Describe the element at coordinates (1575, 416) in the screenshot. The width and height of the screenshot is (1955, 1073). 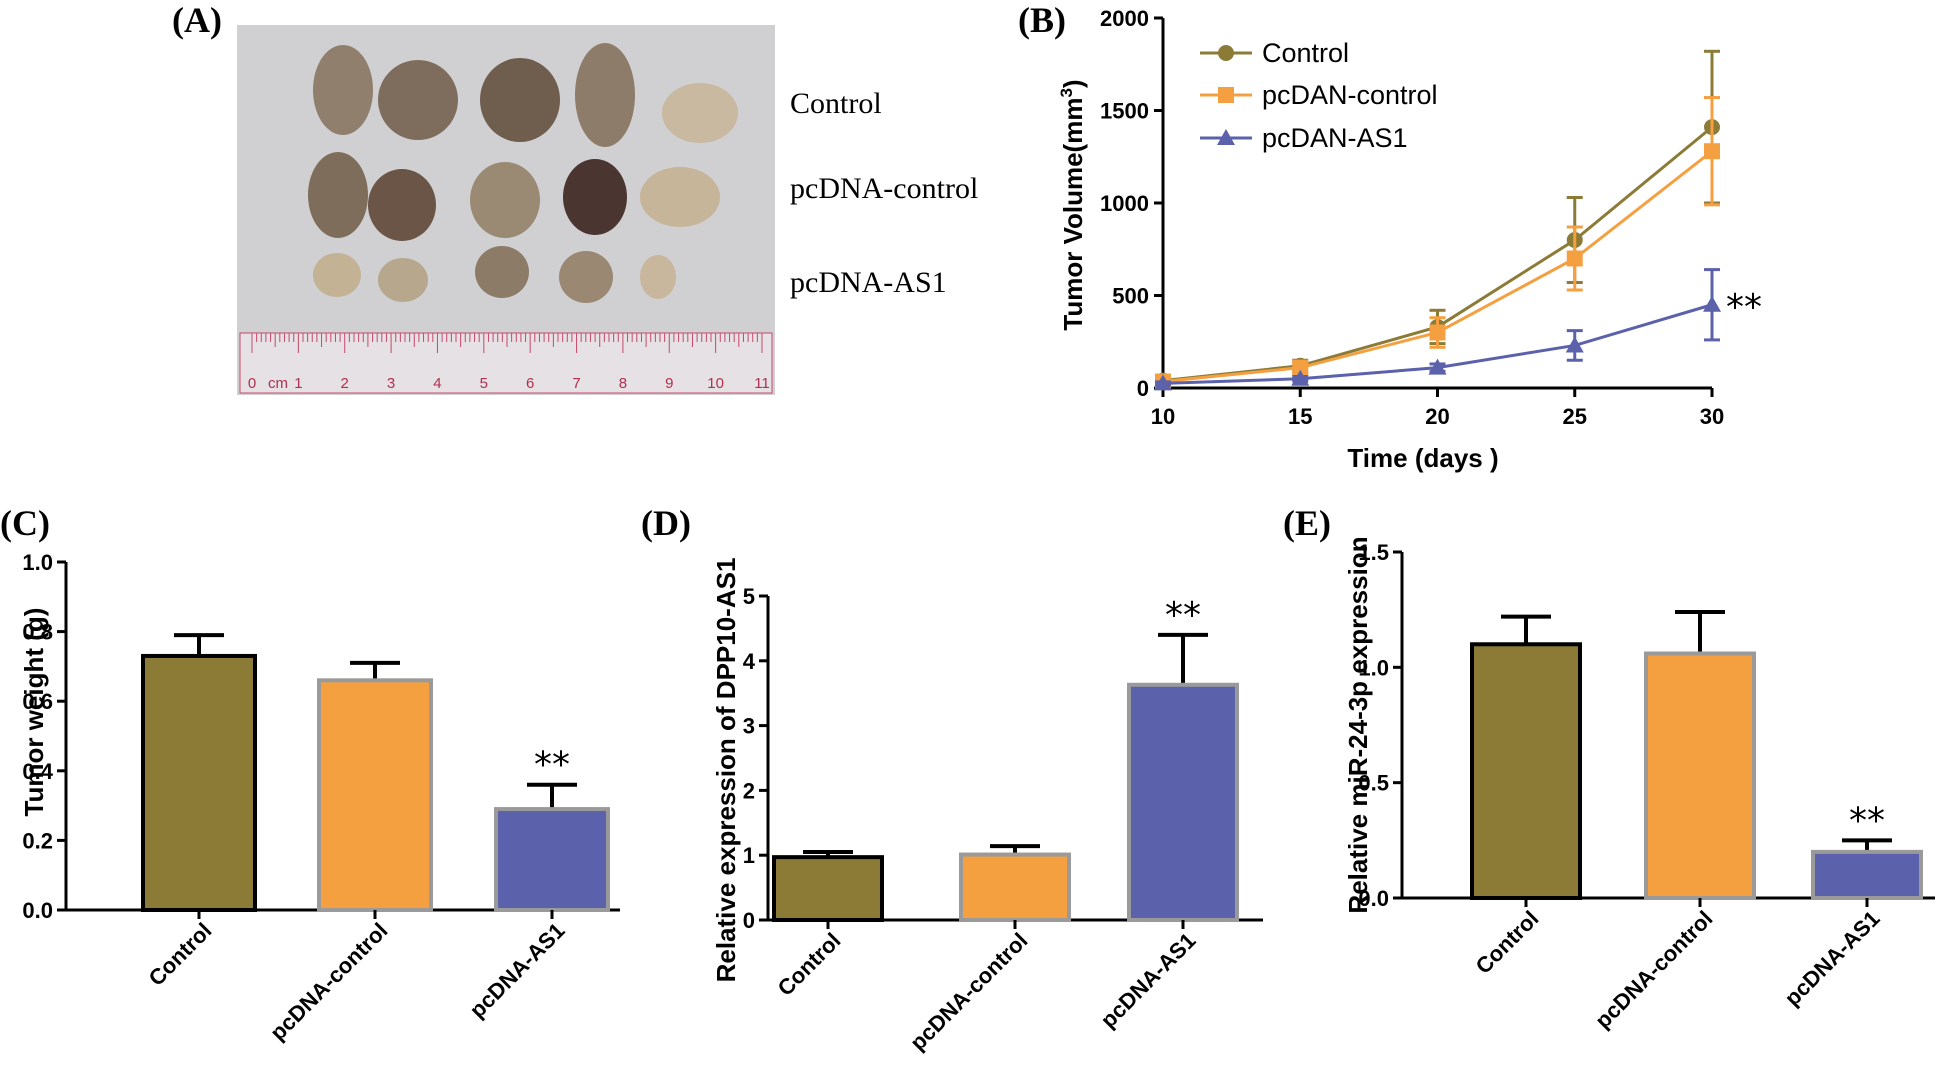
I see `x-tick-label: 25` at that location.